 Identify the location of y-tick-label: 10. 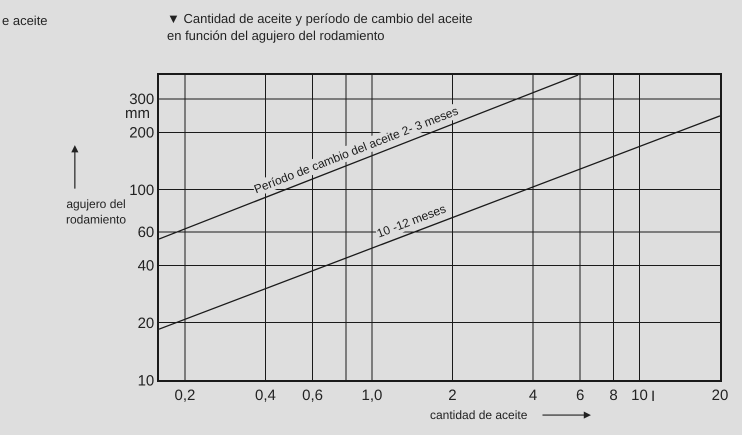
(146, 381).